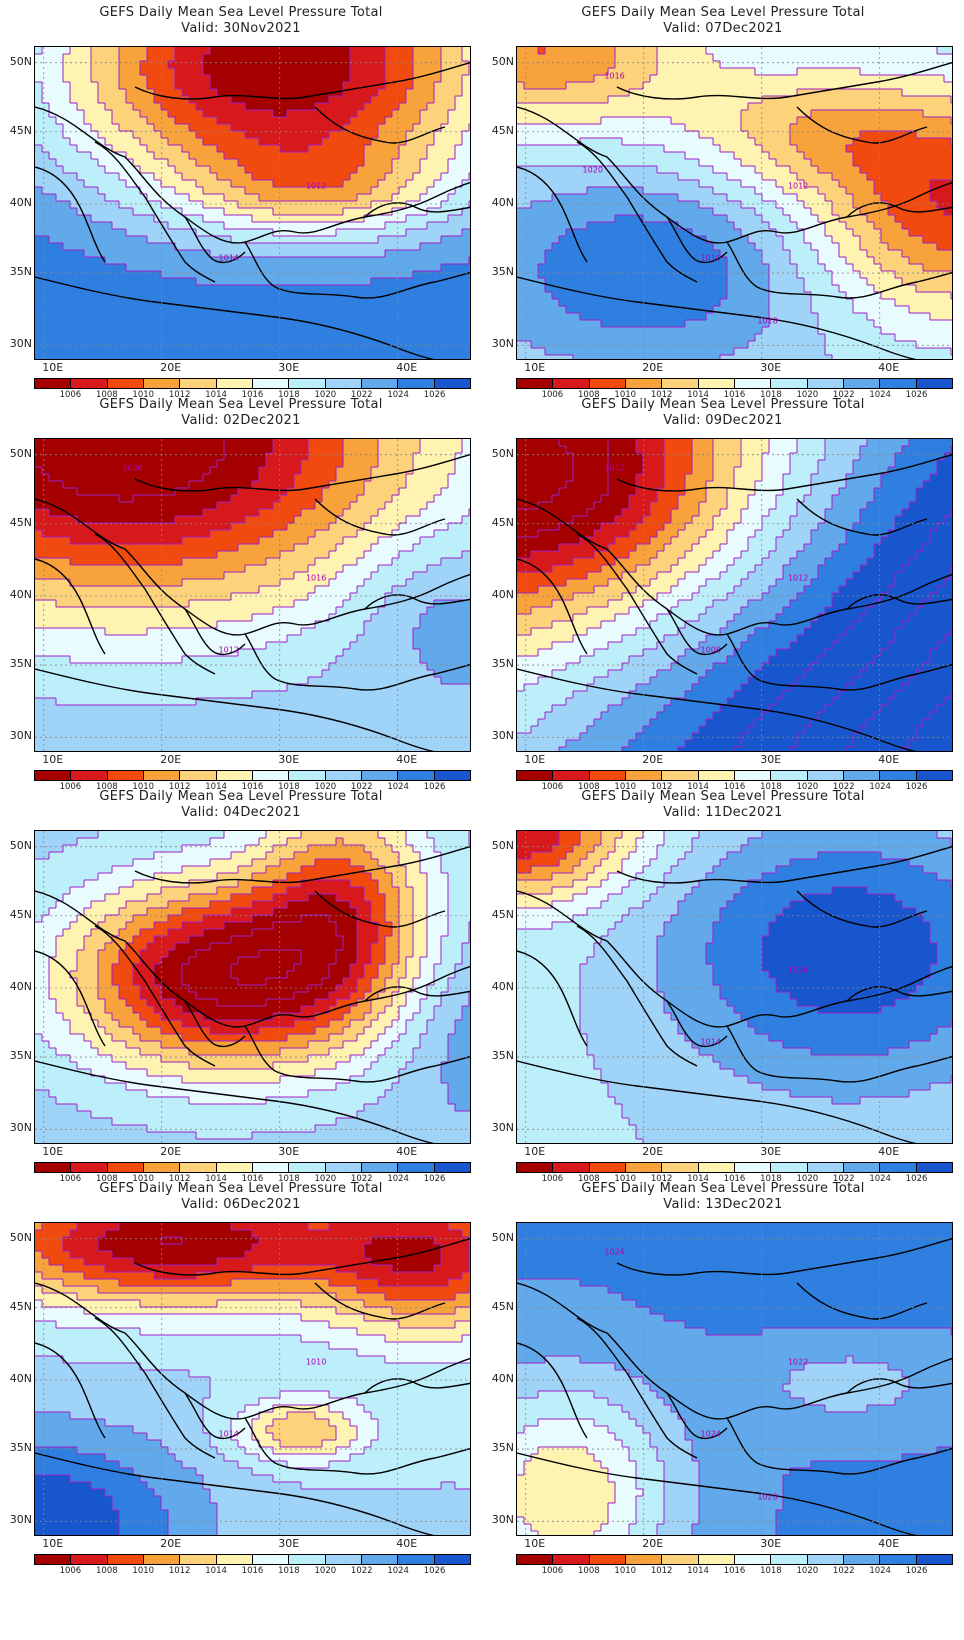 The height and width of the screenshot is (1640, 964). I want to click on isobar-label: 1012, so click(316, 185).